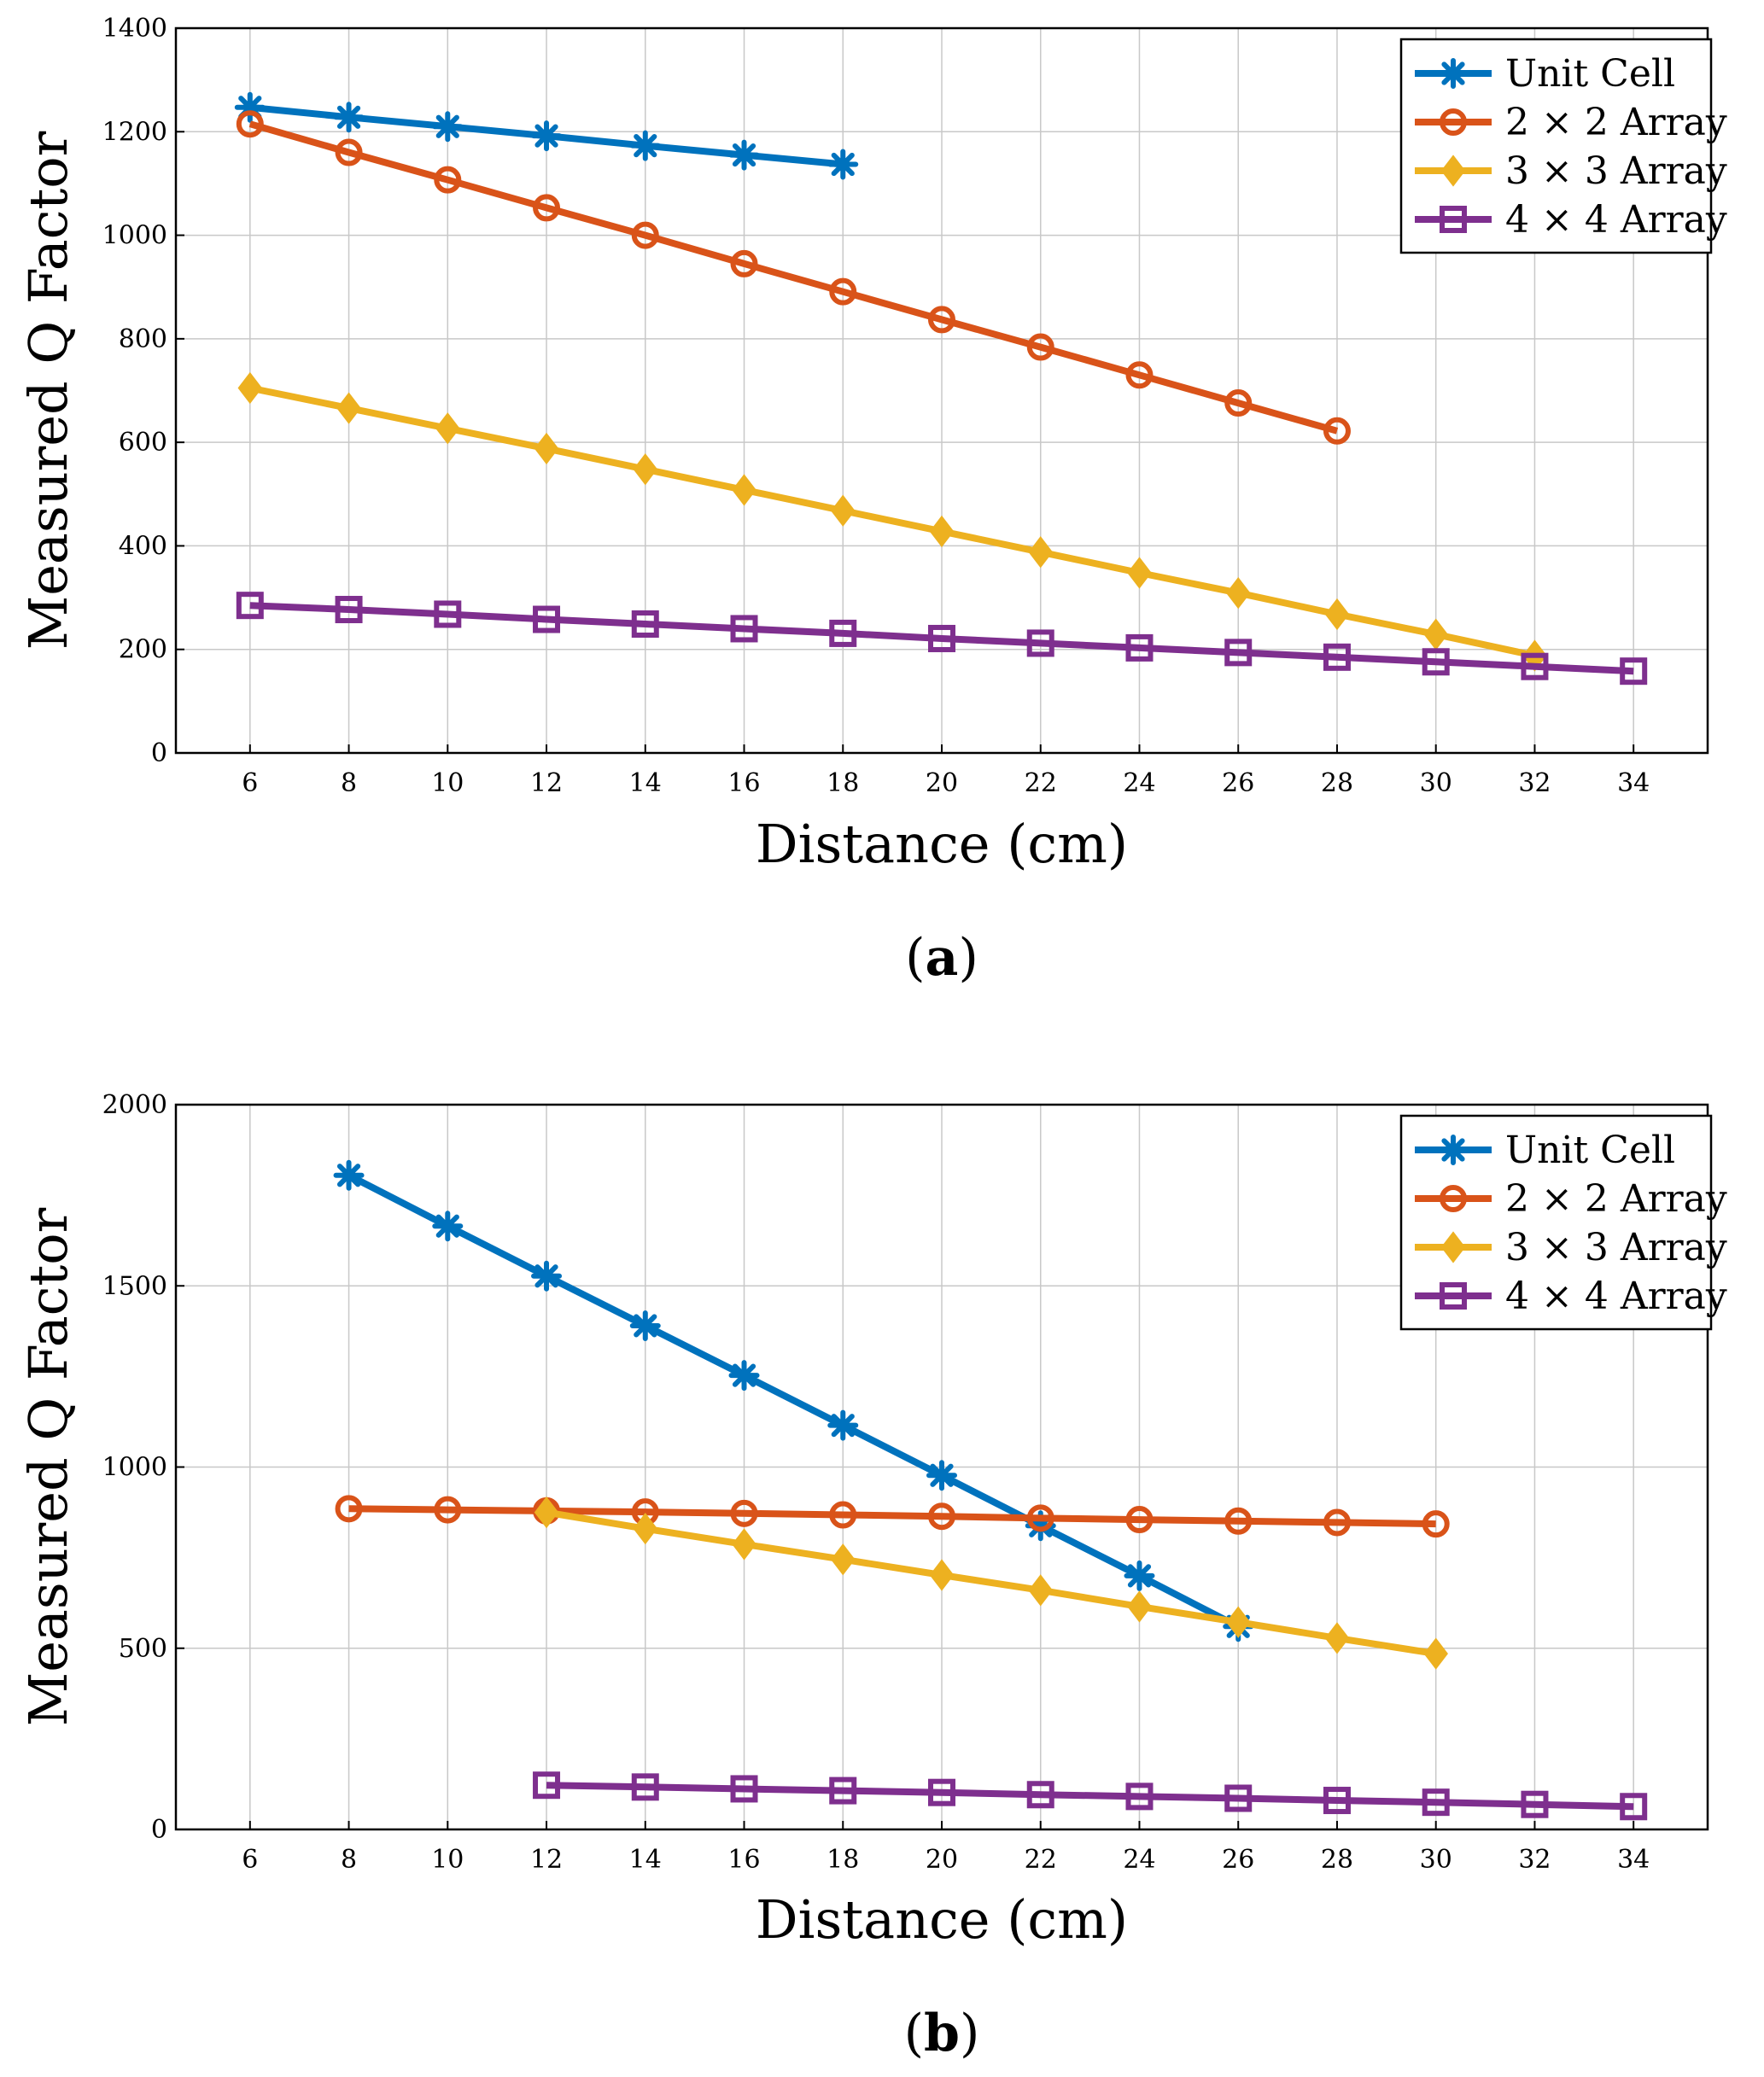 This screenshot has width=1764, height=2077. Describe the element at coordinates (1139, 1860) in the screenshot. I see `x-tick-label: 24` at that location.